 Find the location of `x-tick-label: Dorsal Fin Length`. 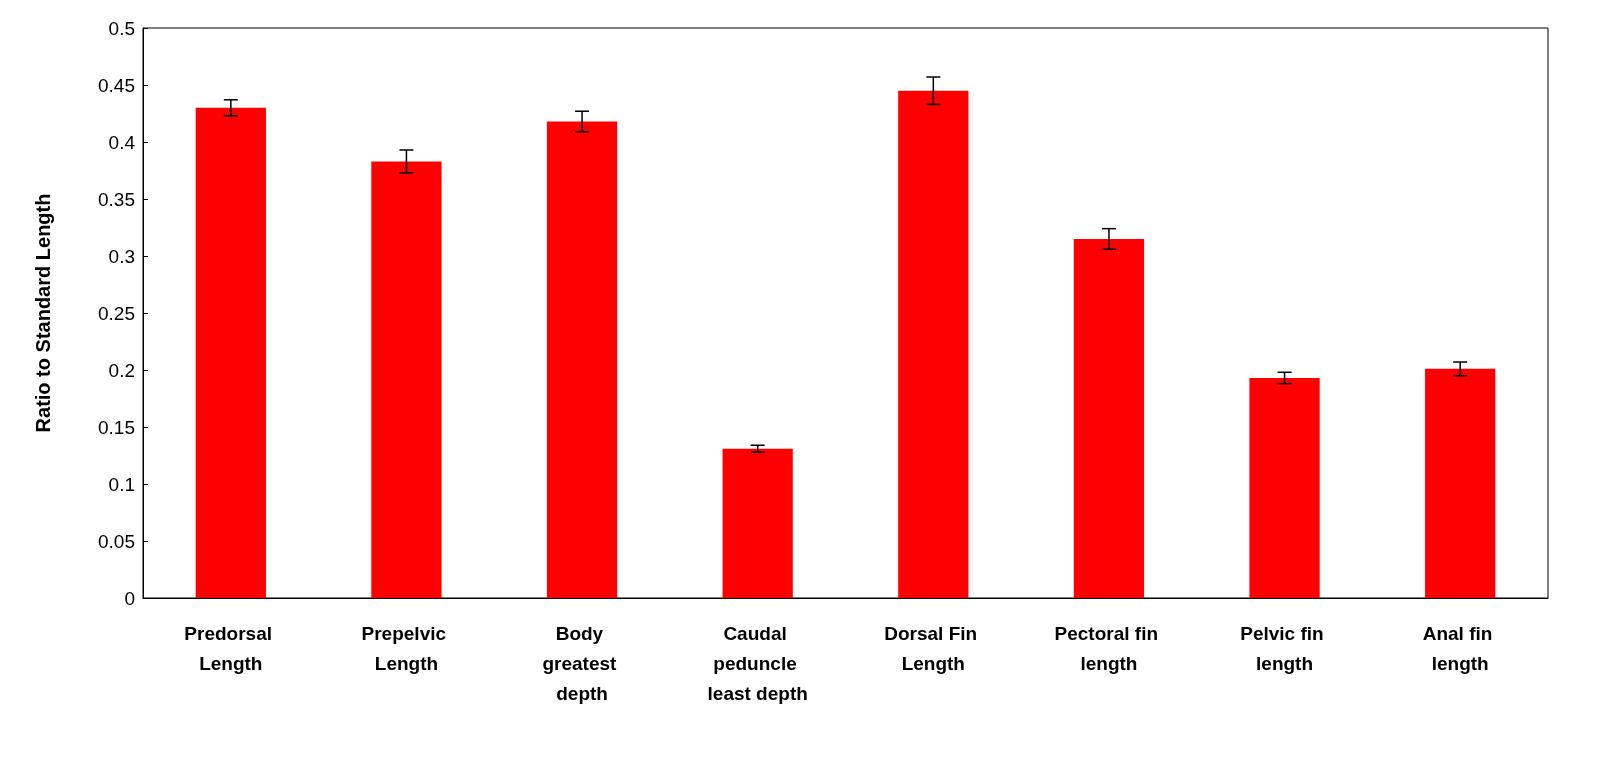

x-tick-label: Dorsal Fin Length is located at coordinates (933, 648).